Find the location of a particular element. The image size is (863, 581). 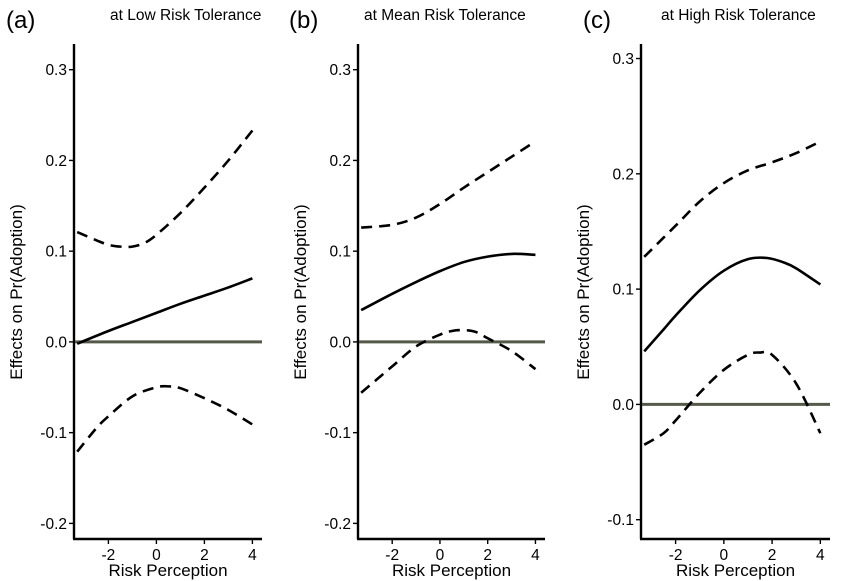

panel-label: (b) is located at coordinates (303, 20).